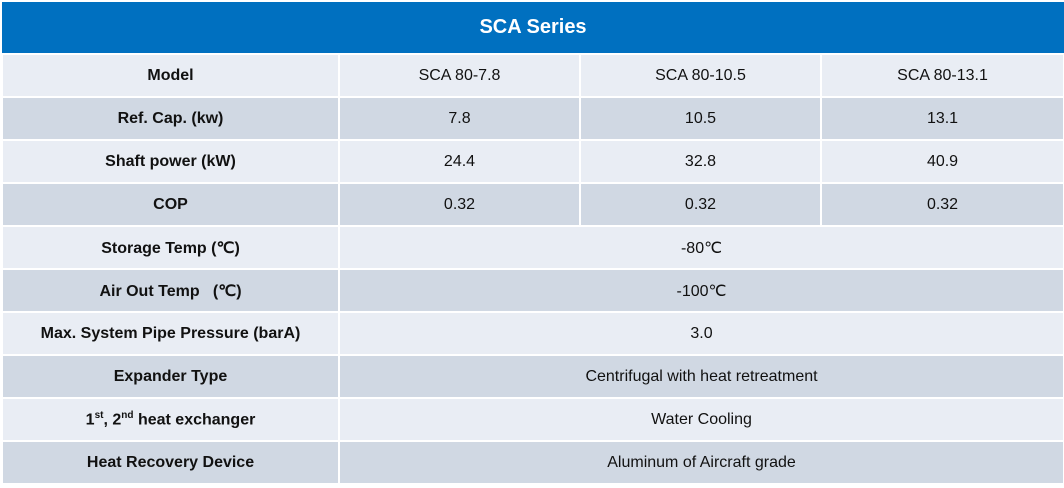  What do you see at coordinates (90, 420) in the screenshot?
I see `label-part: 1` at bounding box center [90, 420].